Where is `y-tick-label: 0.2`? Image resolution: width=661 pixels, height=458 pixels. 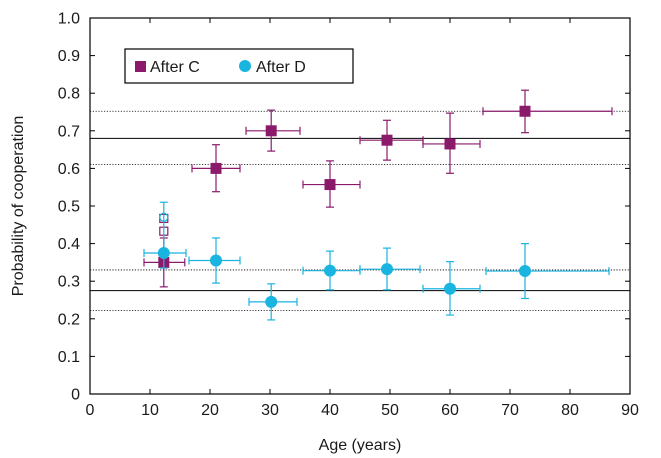
y-tick-label: 0.2 is located at coordinates (69, 319).